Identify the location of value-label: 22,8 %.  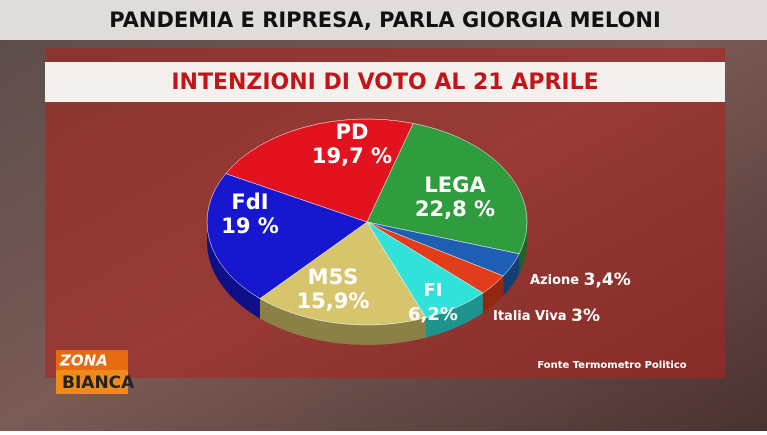
(455, 209).